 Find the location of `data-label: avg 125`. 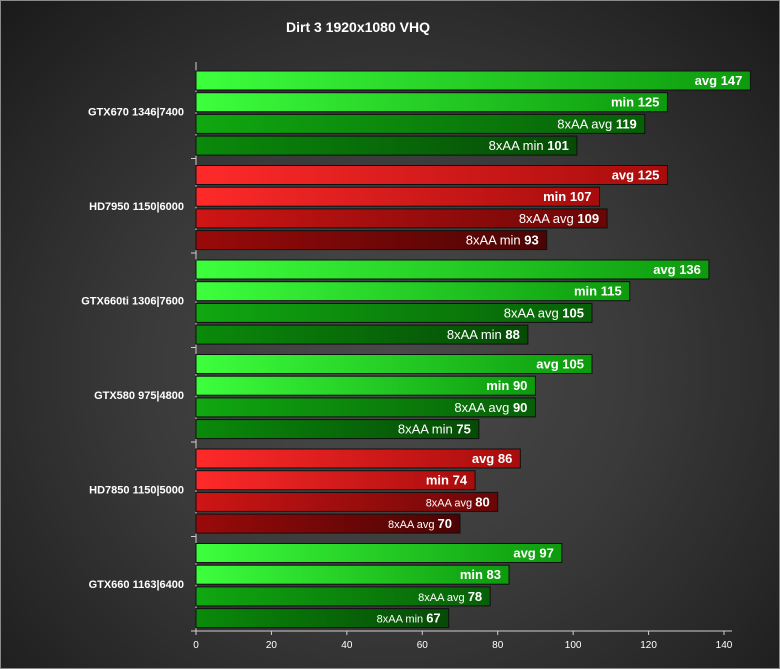

data-label: avg 125 is located at coordinates (636, 175).